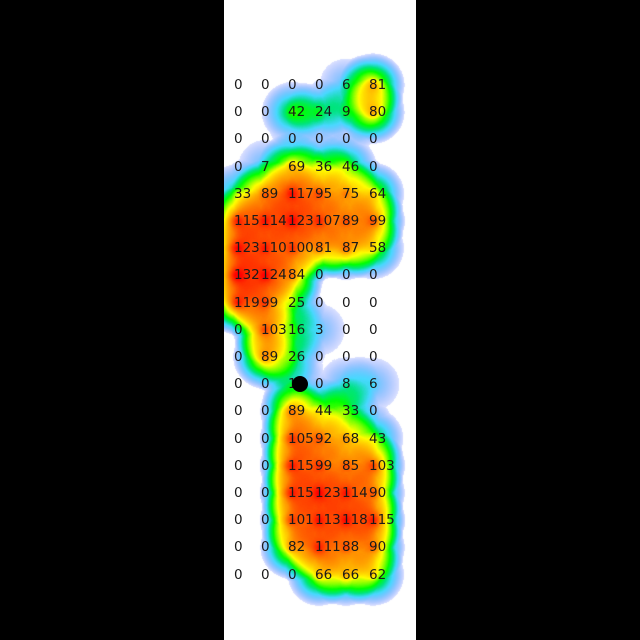 Image resolution: width=640 pixels, height=640 pixels. Describe the element at coordinates (300, 384) in the screenshot. I see `center-of-pressure-marker` at that location.